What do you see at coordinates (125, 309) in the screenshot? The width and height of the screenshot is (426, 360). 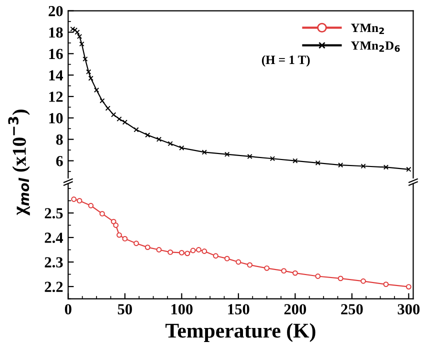 I see `x-tick-label: 50` at bounding box center [125, 309].